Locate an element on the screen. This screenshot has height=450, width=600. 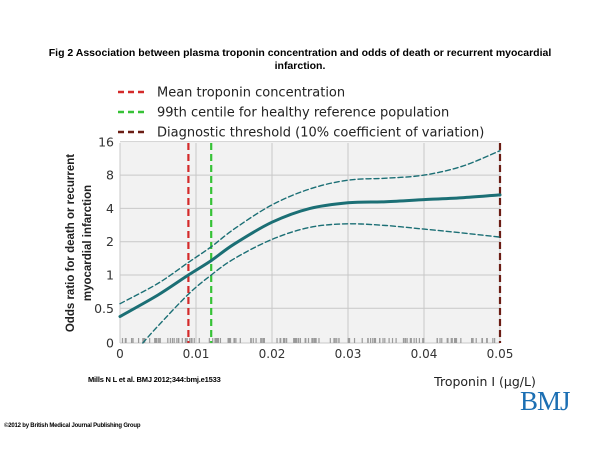
x-tick-label: 0.01 is located at coordinates (196, 354).